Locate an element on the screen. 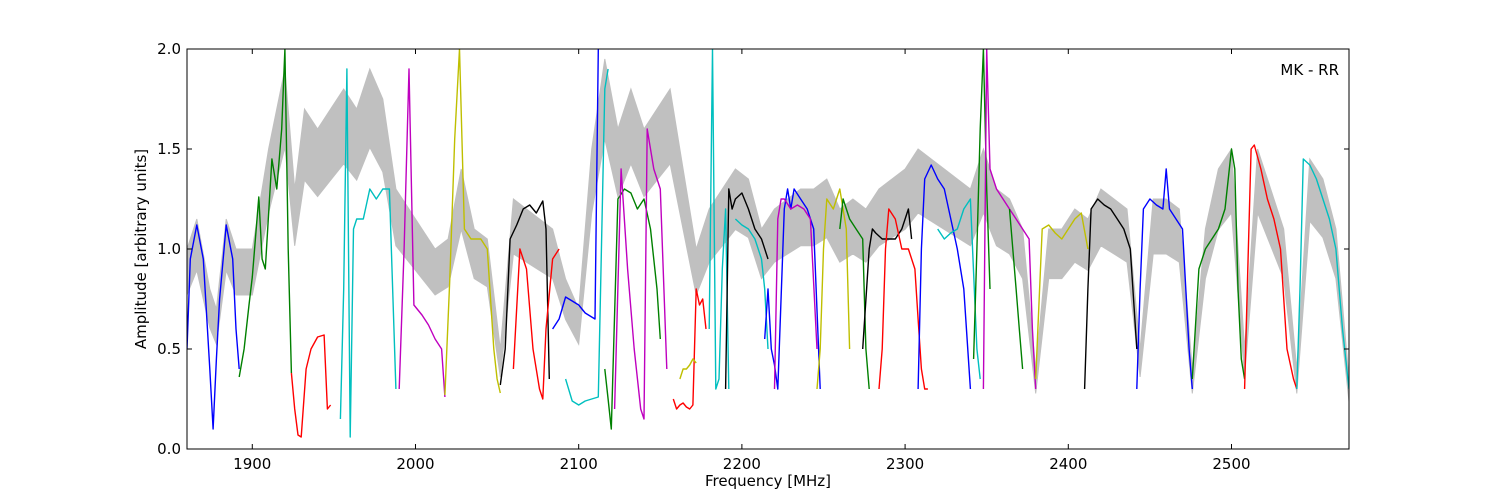 This screenshot has height=500, width=1500. y-tick-label: 0.5 is located at coordinates (169, 349).